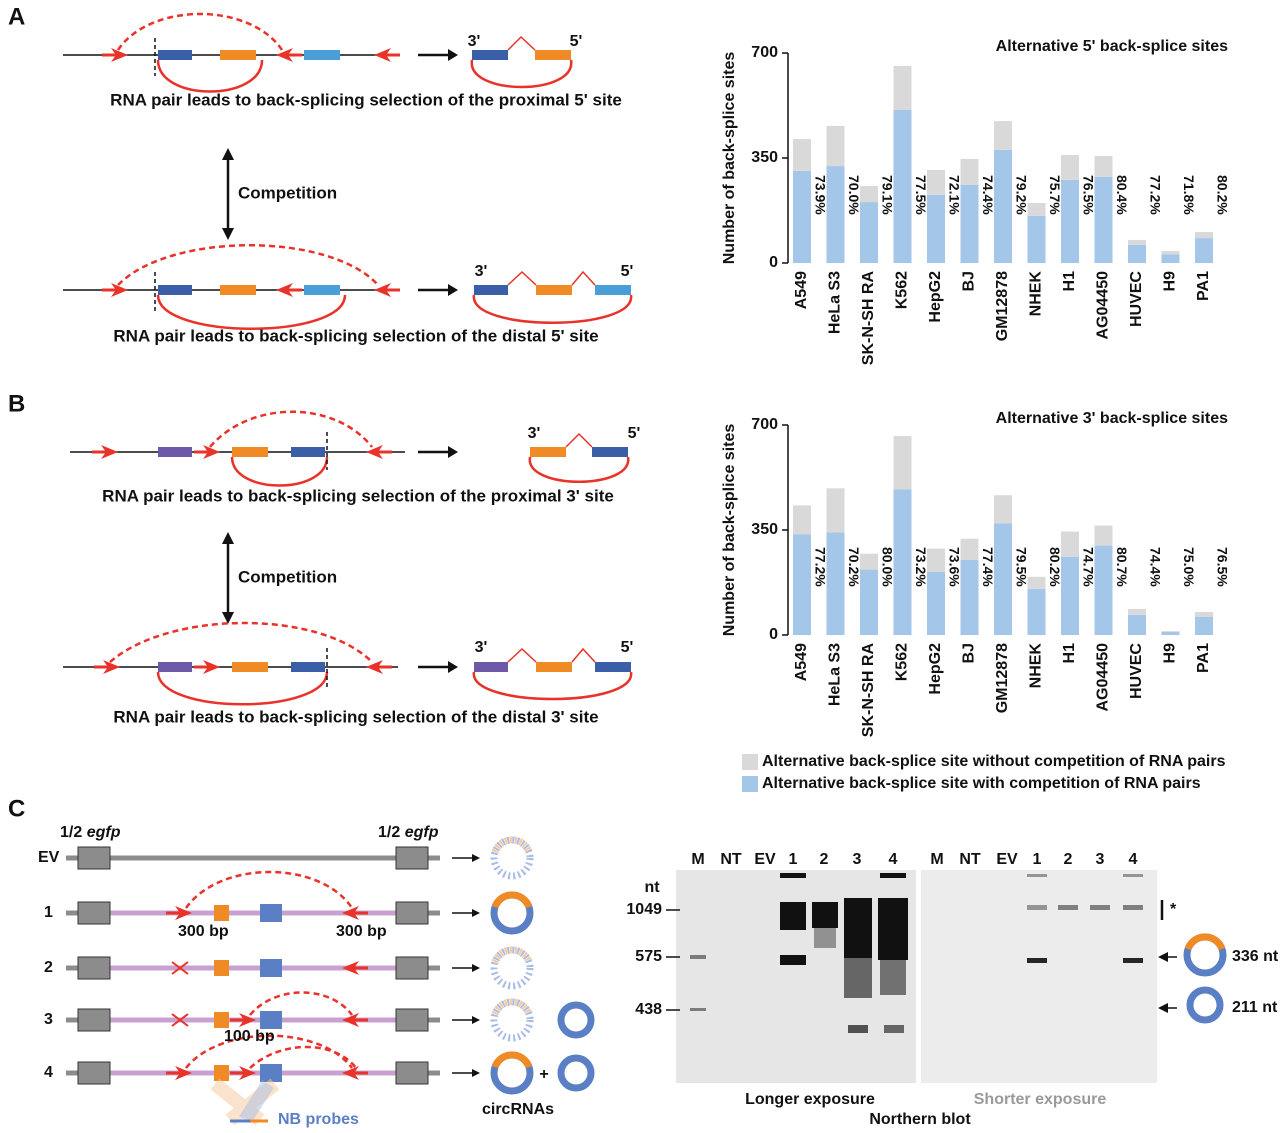 This screenshot has height=1133, width=1280. I want to click on row-label: 3, so click(48, 1019).